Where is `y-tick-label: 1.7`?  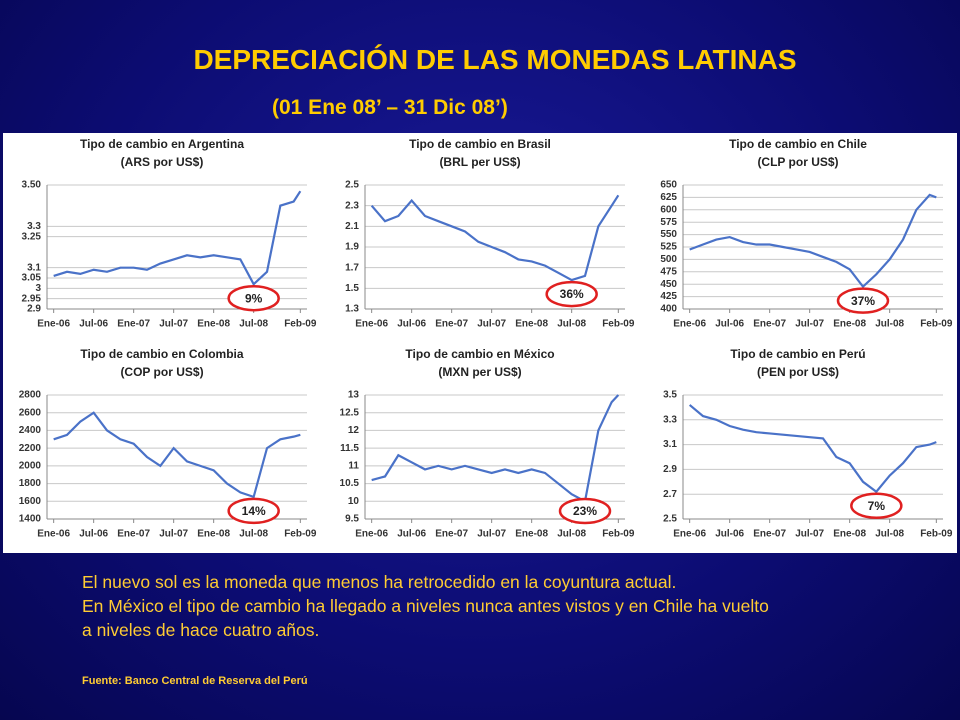 y-tick-label: 1.7 is located at coordinates (352, 267).